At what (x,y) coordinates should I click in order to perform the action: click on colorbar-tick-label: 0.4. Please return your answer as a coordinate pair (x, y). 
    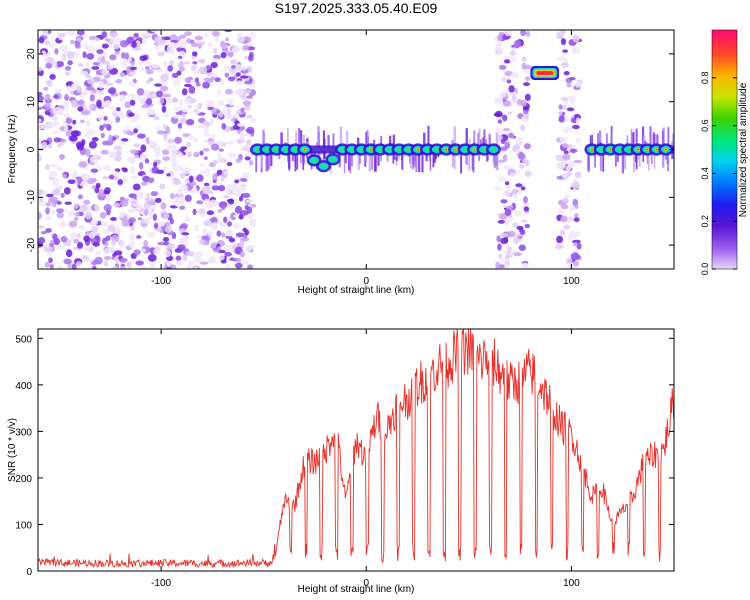
    Looking at the image, I should click on (705, 173).